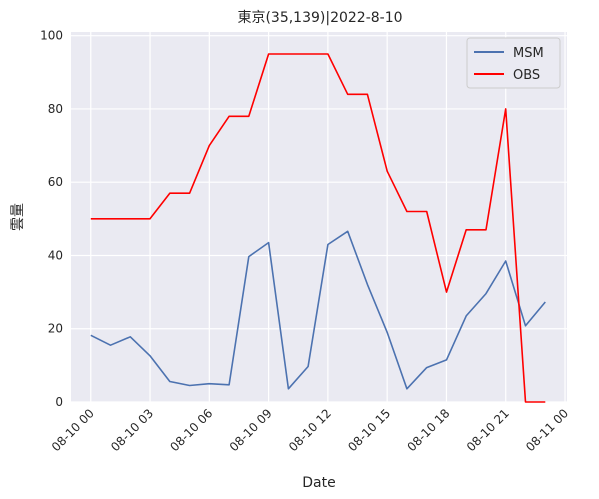  I want to click on x-tick-label: 08-10 06, so click(191, 430).